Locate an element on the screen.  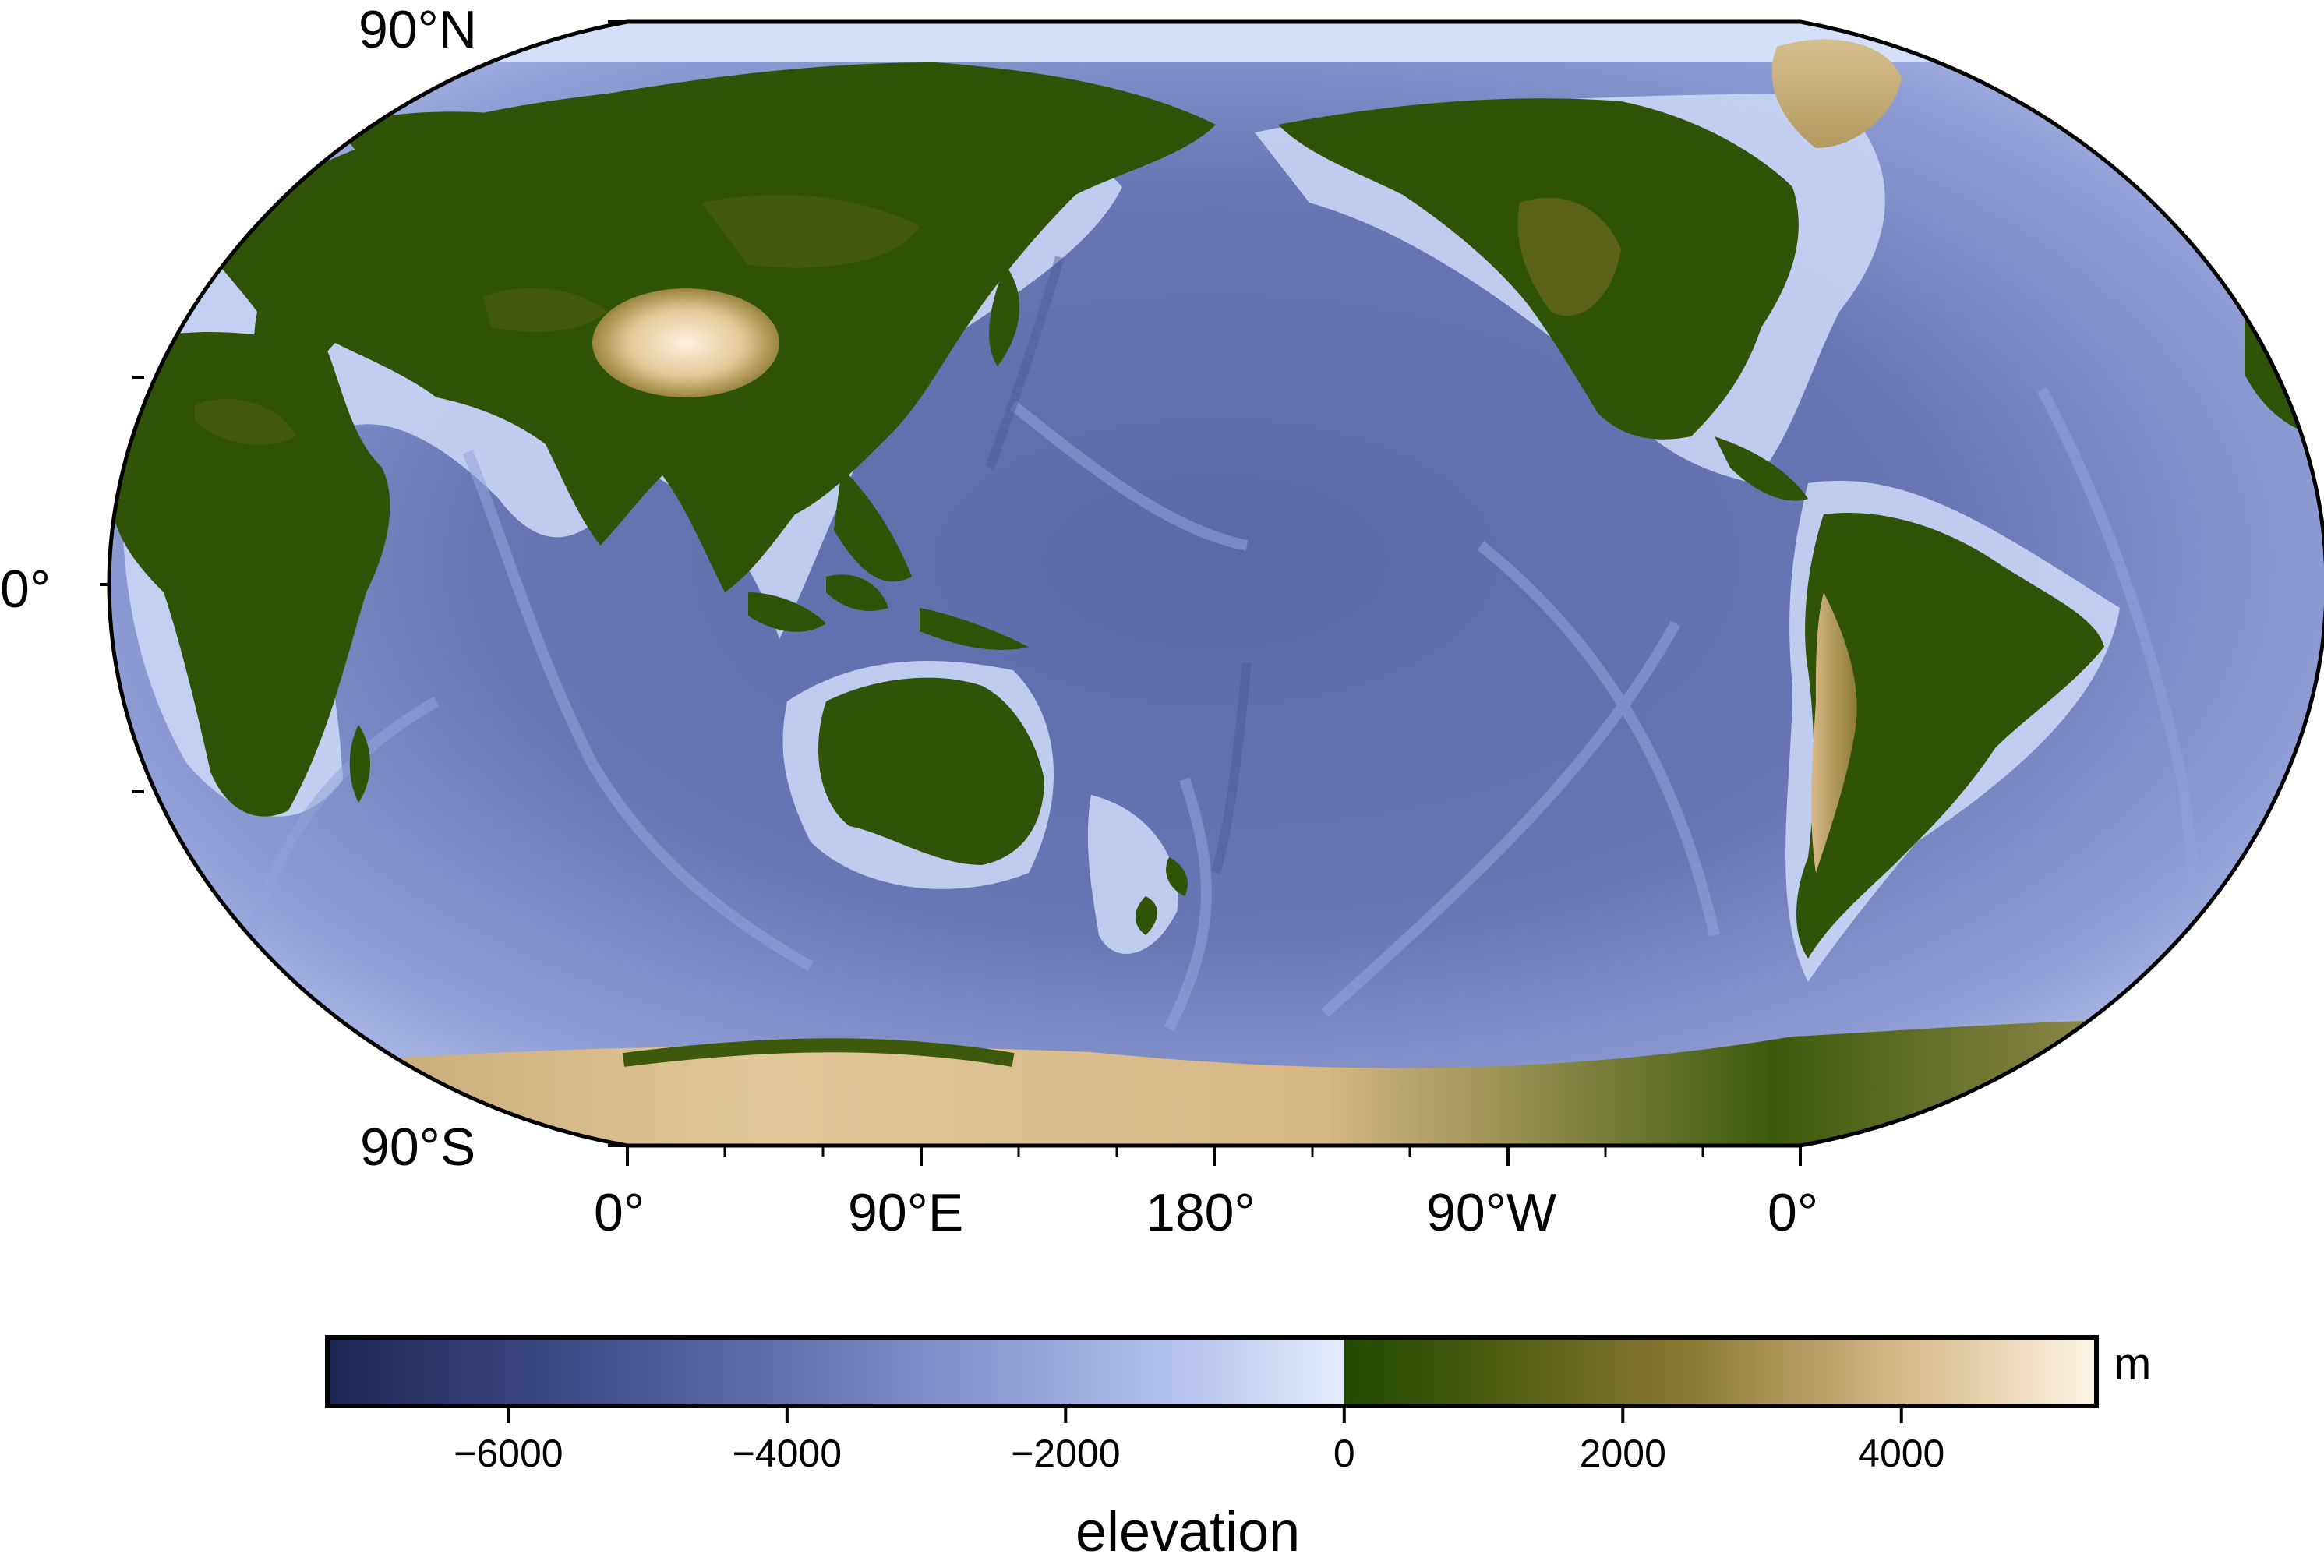
lon-ticks is located at coordinates (1214, 1156).